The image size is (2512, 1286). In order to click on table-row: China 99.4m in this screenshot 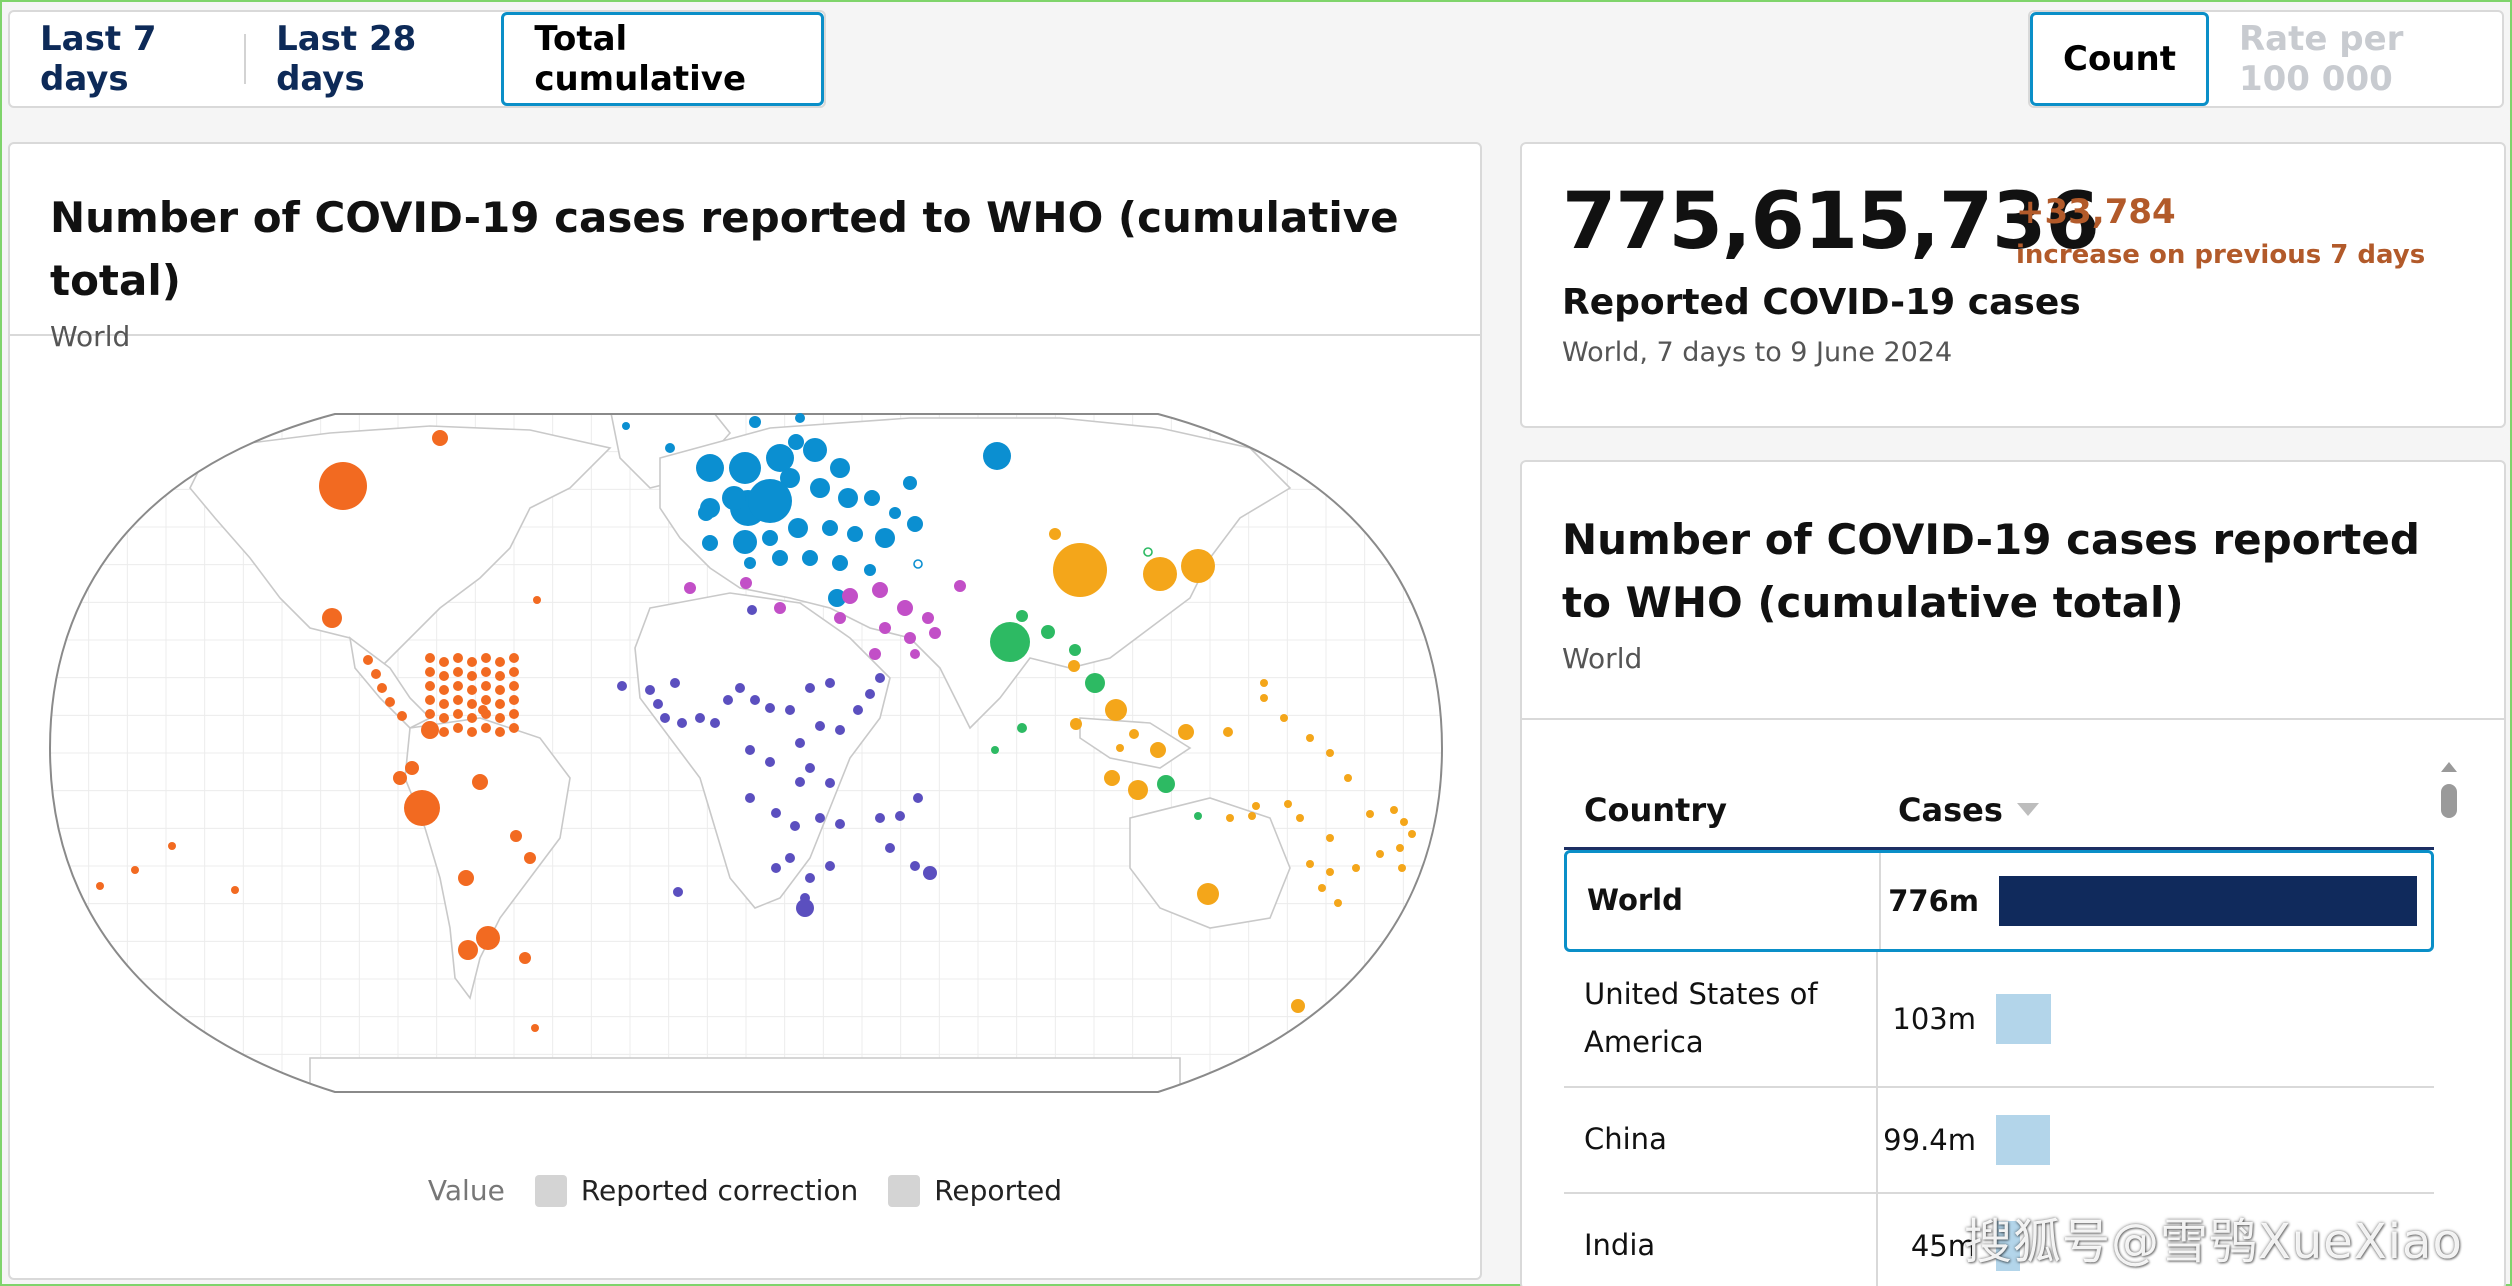, I will do `click(1999, 1141)`.